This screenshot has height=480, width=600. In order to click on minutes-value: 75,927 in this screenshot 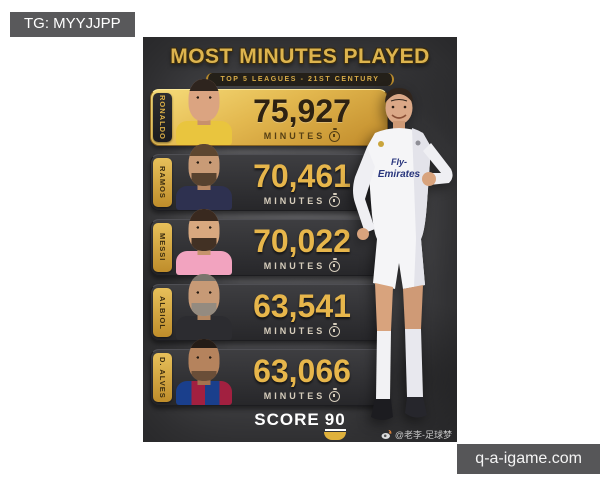, I will do `click(302, 111)`.